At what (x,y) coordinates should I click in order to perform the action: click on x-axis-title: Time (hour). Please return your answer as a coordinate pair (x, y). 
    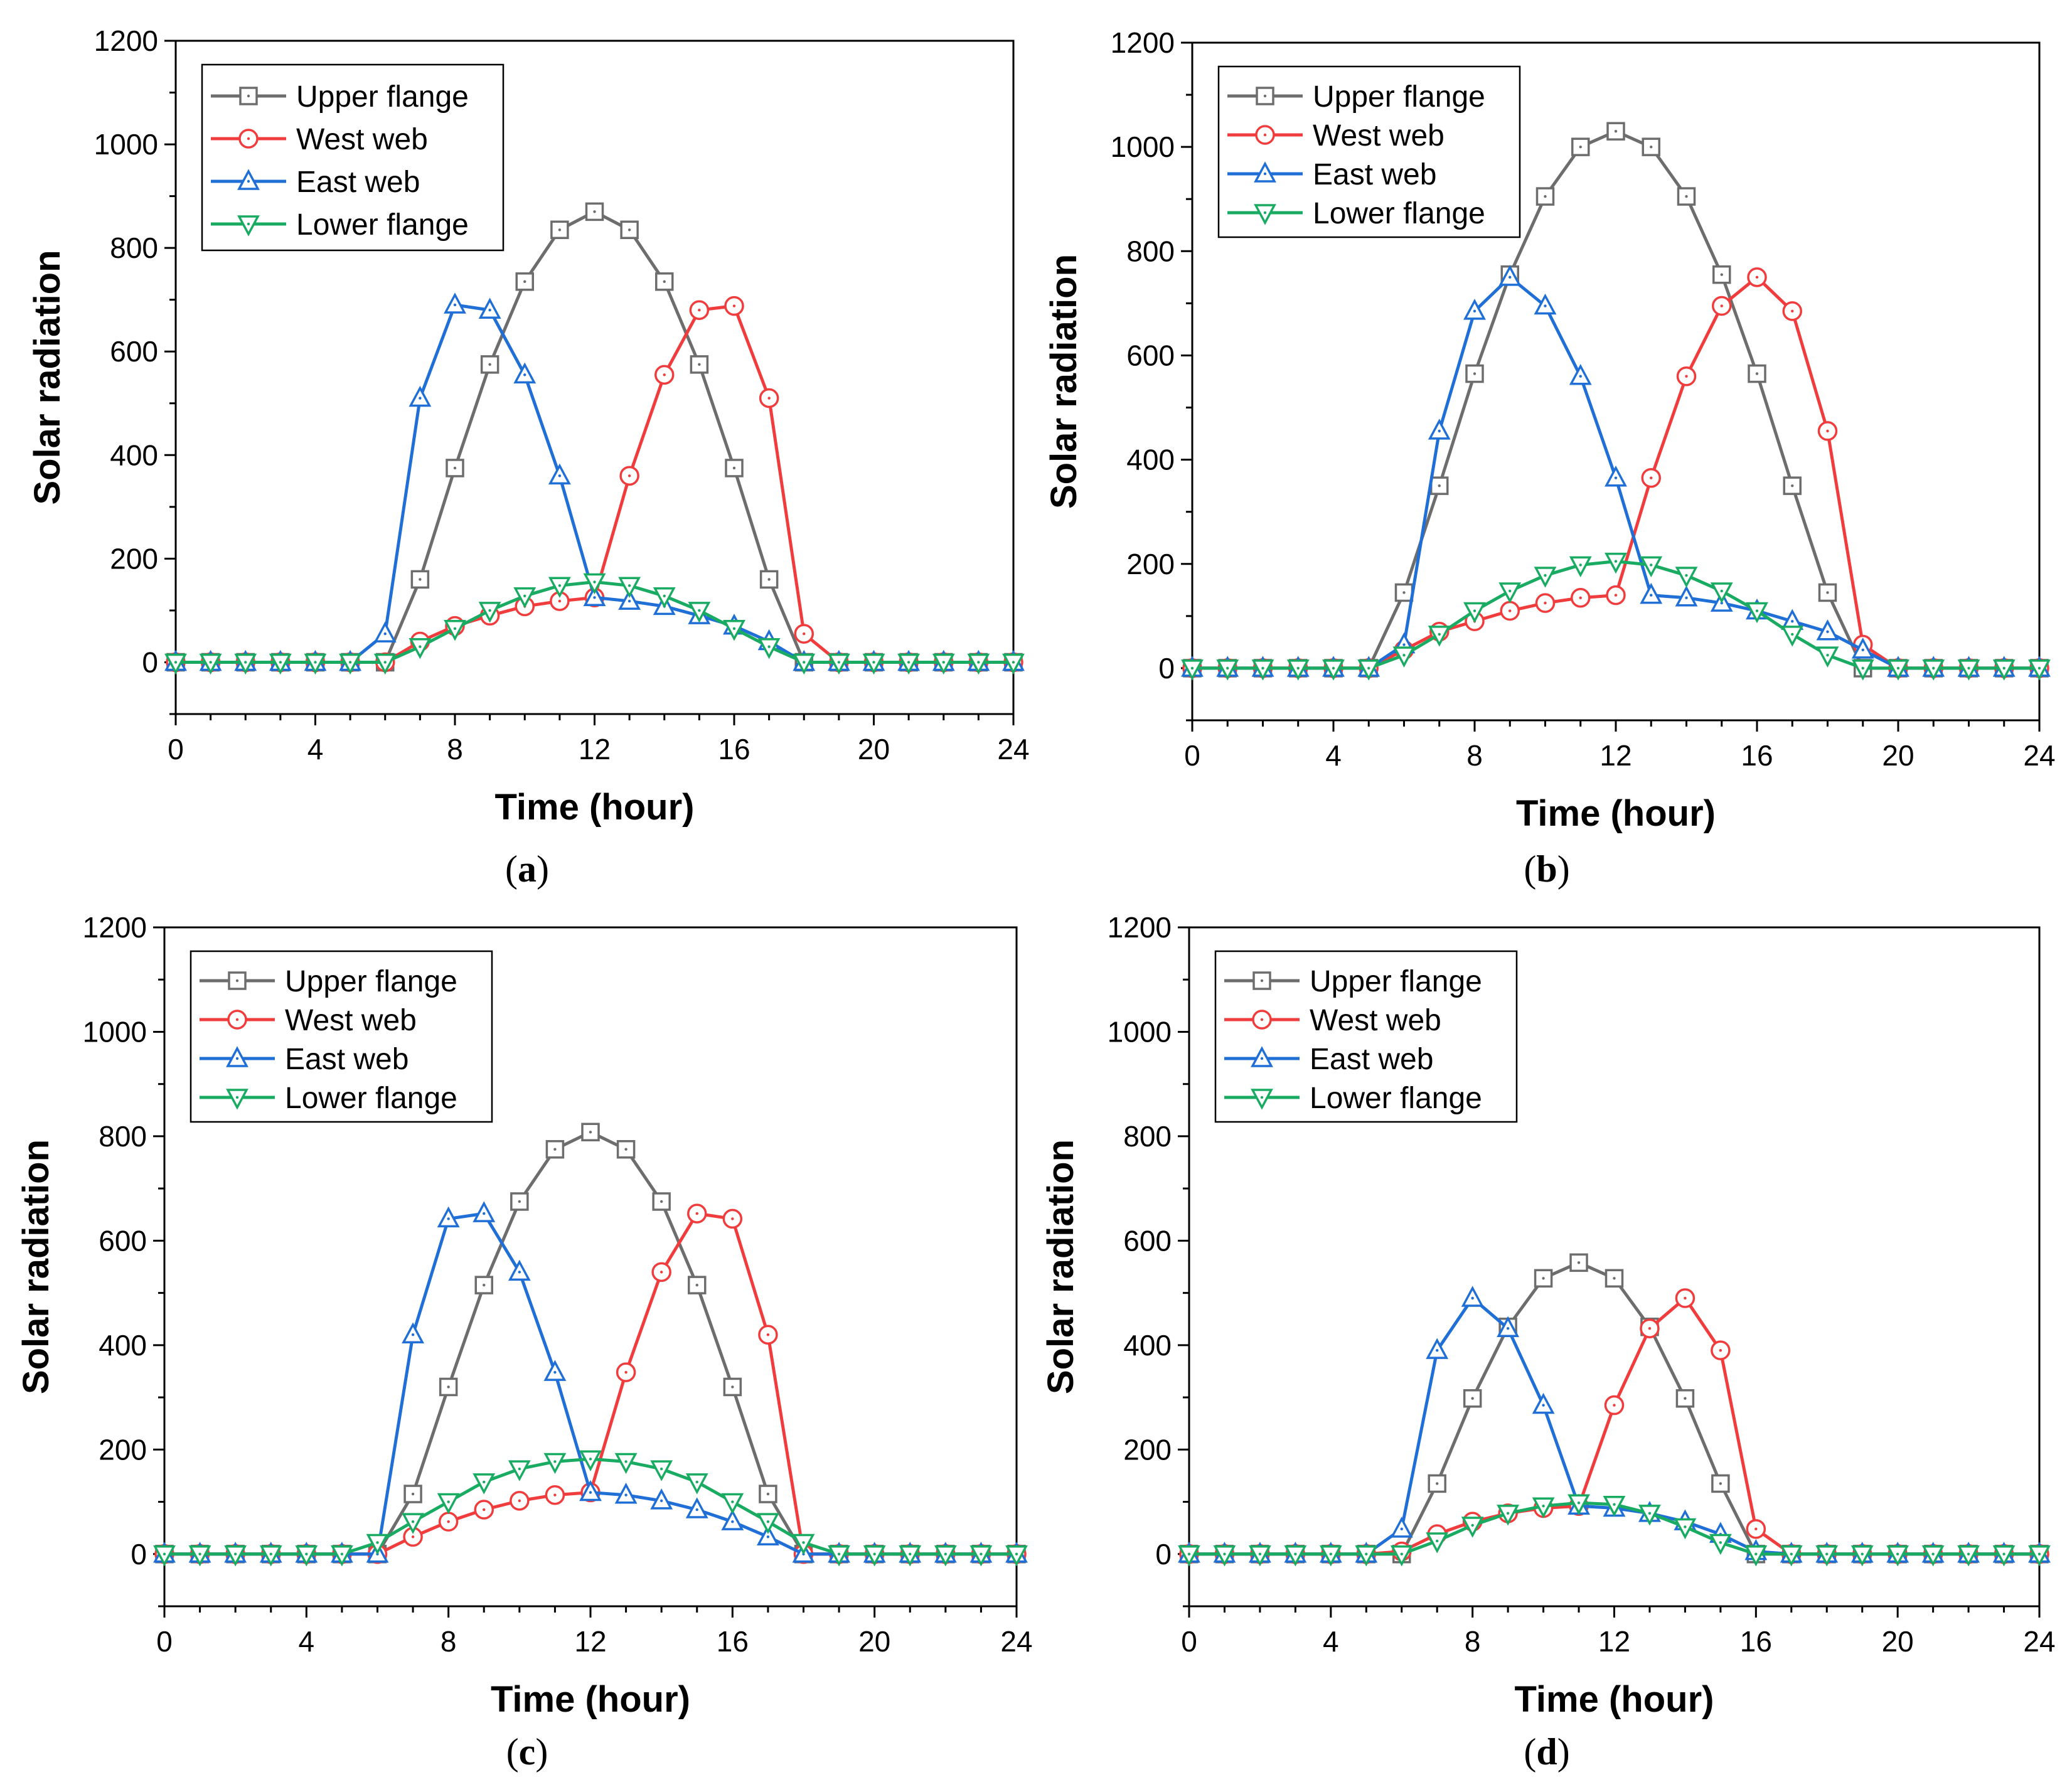
    Looking at the image, I should click on (1614, 1699).